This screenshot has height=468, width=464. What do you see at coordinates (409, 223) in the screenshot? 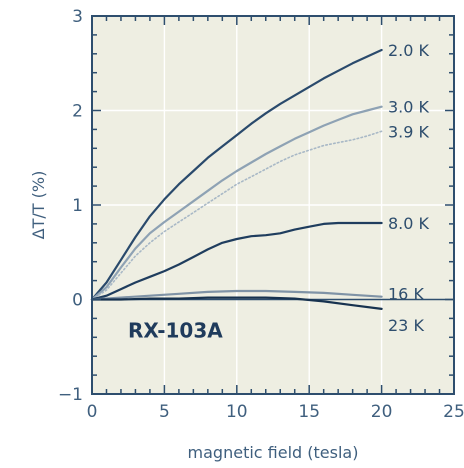
I see `series-label: 8.0 K` at bounding box center [409, 223].